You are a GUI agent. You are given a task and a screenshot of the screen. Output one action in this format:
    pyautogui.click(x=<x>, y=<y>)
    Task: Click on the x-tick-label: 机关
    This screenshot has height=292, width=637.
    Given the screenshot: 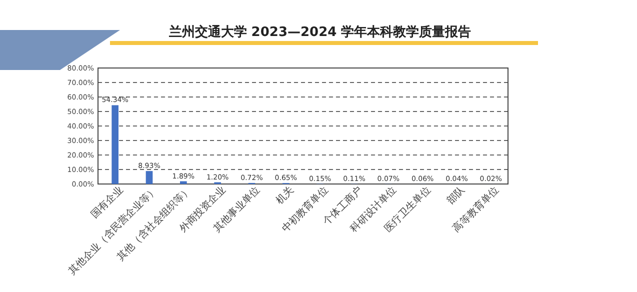 What is the action you would take?
    pyautogui.click(x=285, y=195)
    